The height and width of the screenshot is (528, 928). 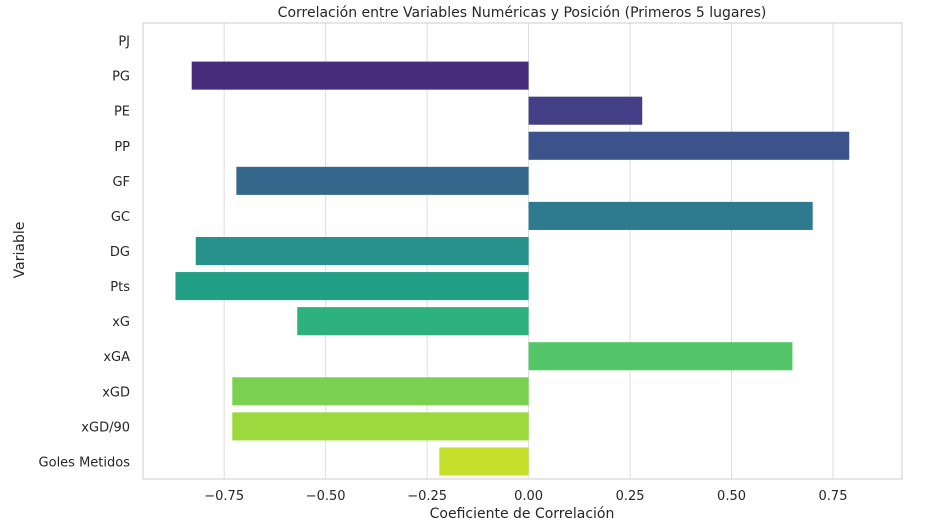 I want to click on y-tick-label: Pts, so click(x=120, y=287).